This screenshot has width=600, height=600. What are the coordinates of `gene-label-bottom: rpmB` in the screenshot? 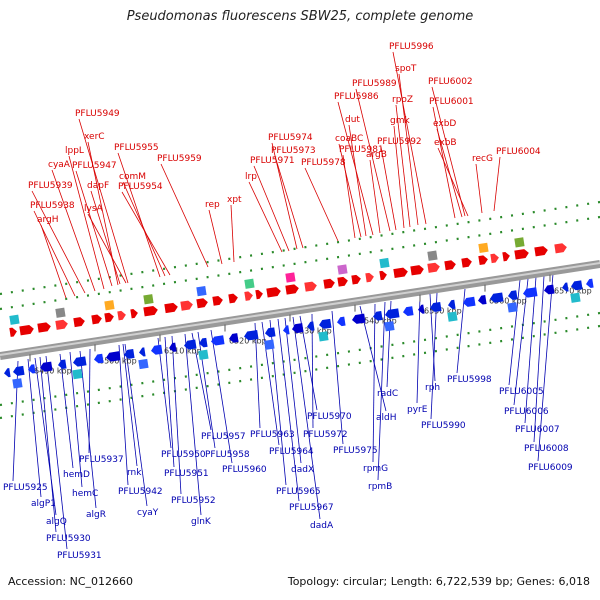 It's located at (380, 487).